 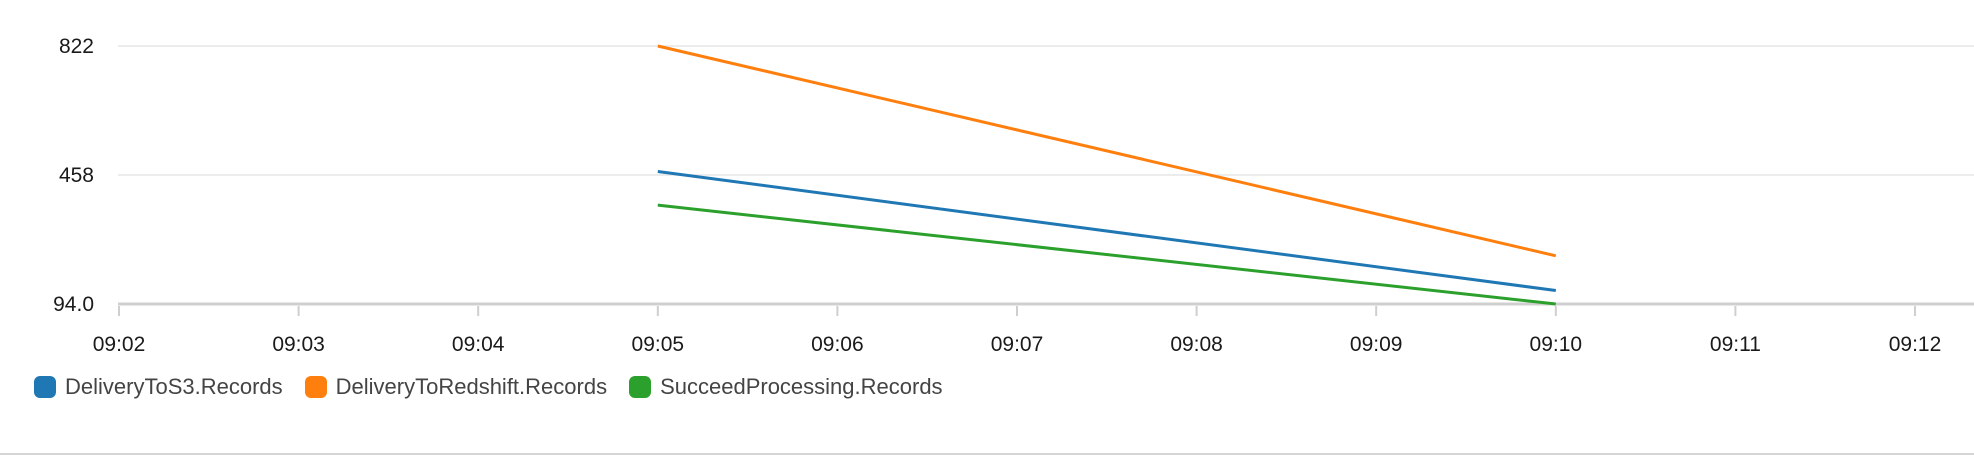 What do you see at coordinates (1106, 254) in the screenshot?
I see `series-line-succeedprocessing-records` at bounding box center [1106, 254].